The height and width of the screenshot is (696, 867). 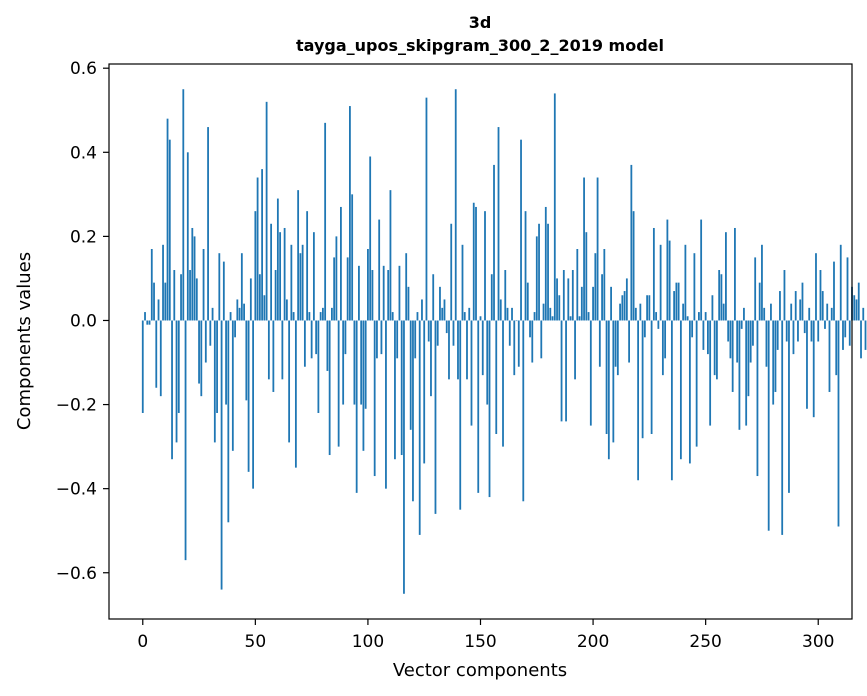 What do you see at coordinates (142, 642) in the screenshot?
I see `x-tick-label: 0` at bounding box center [142, 642].